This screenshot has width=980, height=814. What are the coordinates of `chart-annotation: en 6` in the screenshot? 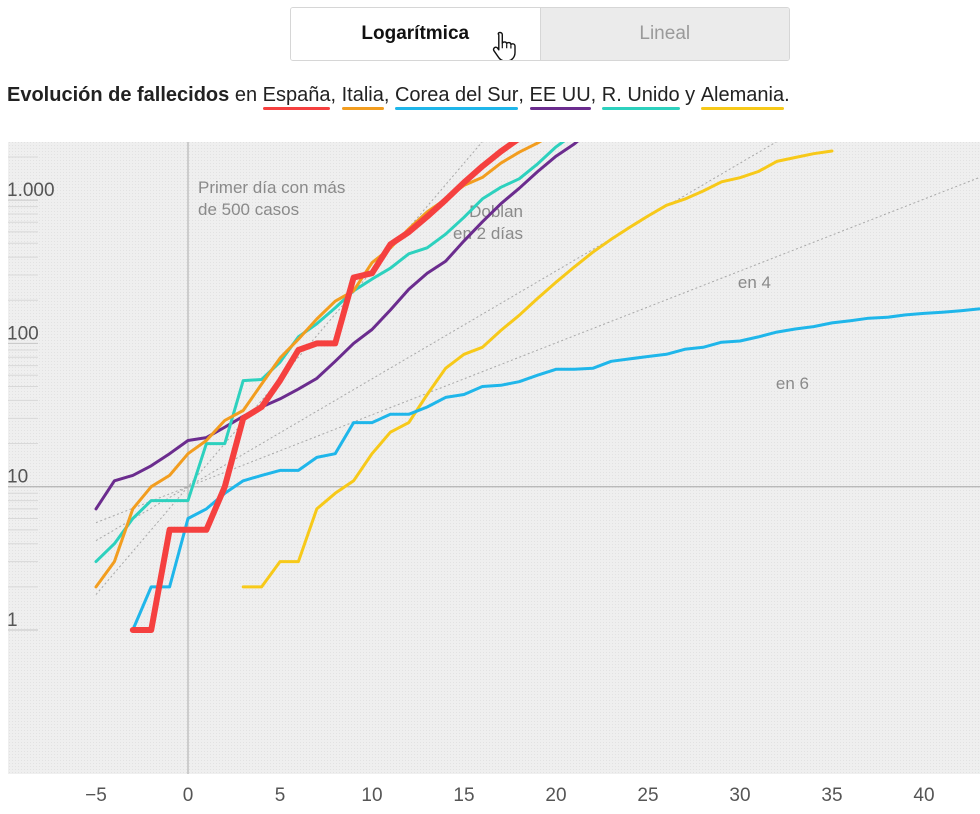 It's located at (792, 383).